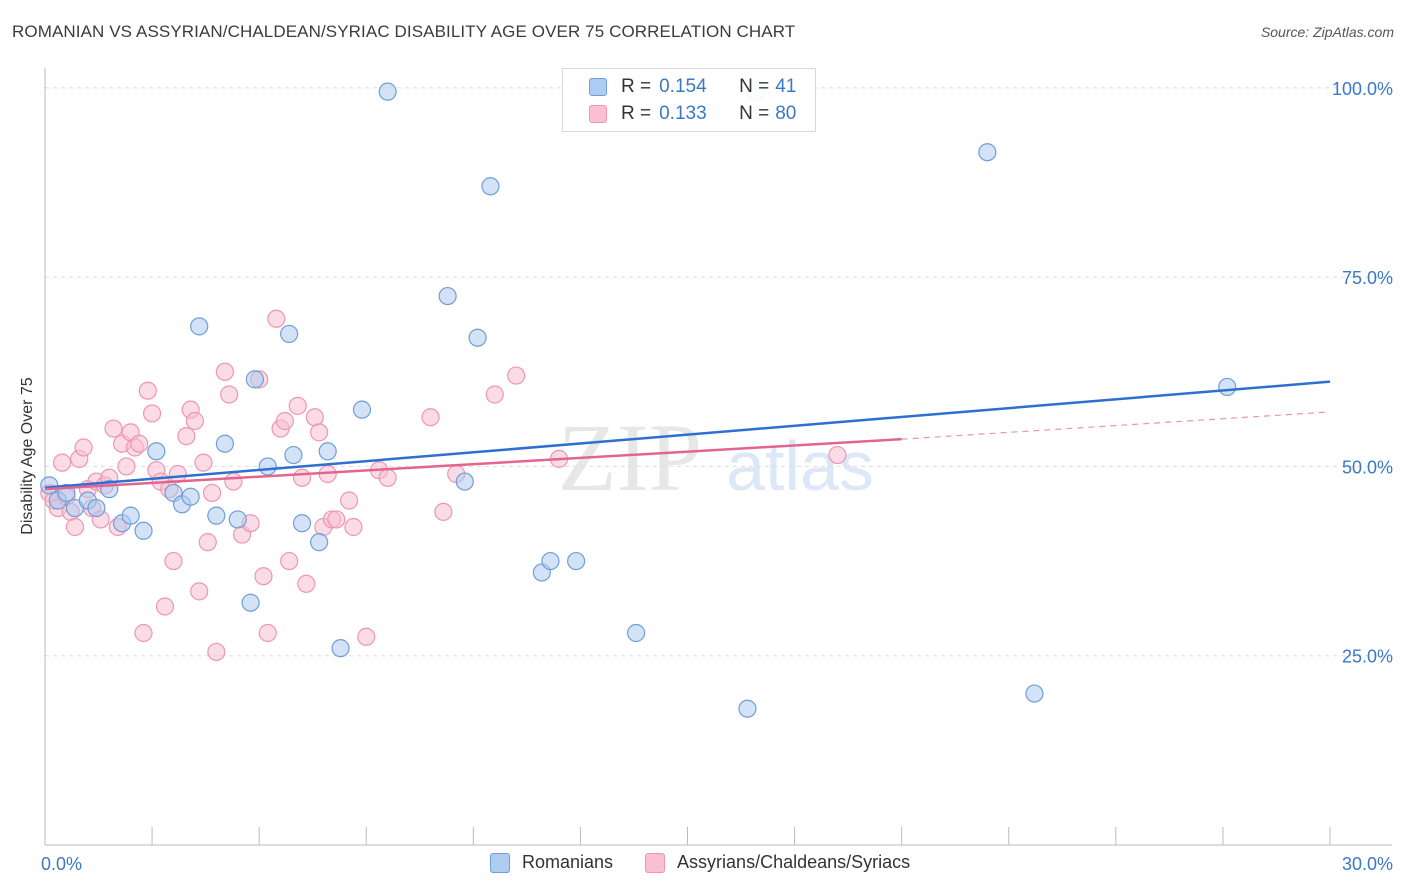  What do you see at coordinates (794, 862) in the screenshot?
I see `bottom-legend-label-assyrians: Assyrians/Chaldeans/Syriacs` at bounding box center [794, 862].